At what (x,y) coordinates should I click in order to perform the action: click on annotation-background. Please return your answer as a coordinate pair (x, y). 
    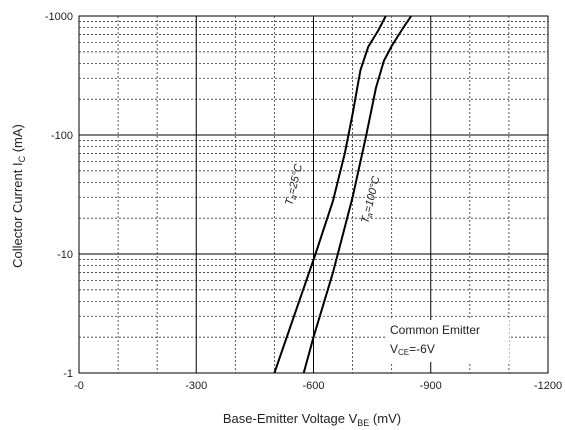
    Looking at the image, I should click on (447, 341).